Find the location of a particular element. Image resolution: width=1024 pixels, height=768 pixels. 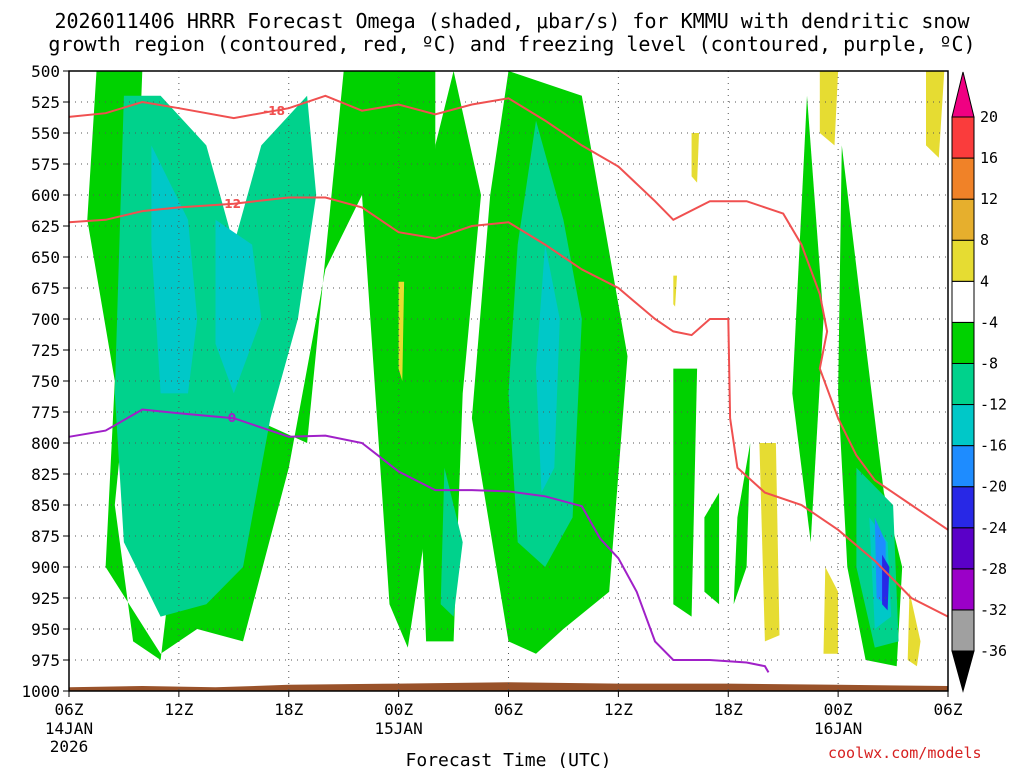

y-tick-label: 650 is located at coordinates (45, 257).